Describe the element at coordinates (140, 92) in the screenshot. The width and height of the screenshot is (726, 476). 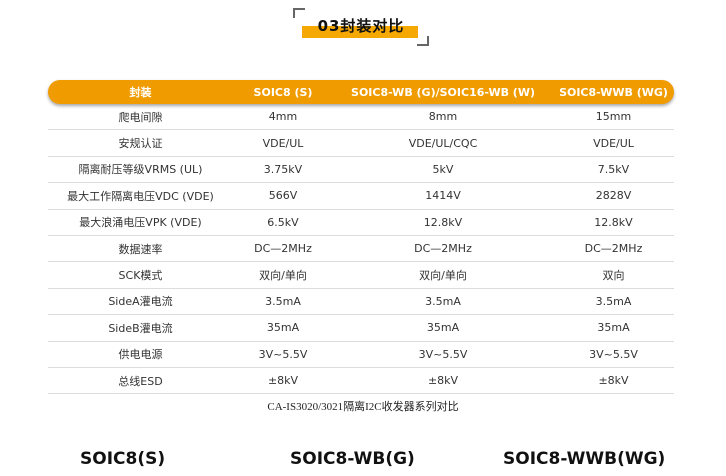
I see `header-cell: 封装` at that location.